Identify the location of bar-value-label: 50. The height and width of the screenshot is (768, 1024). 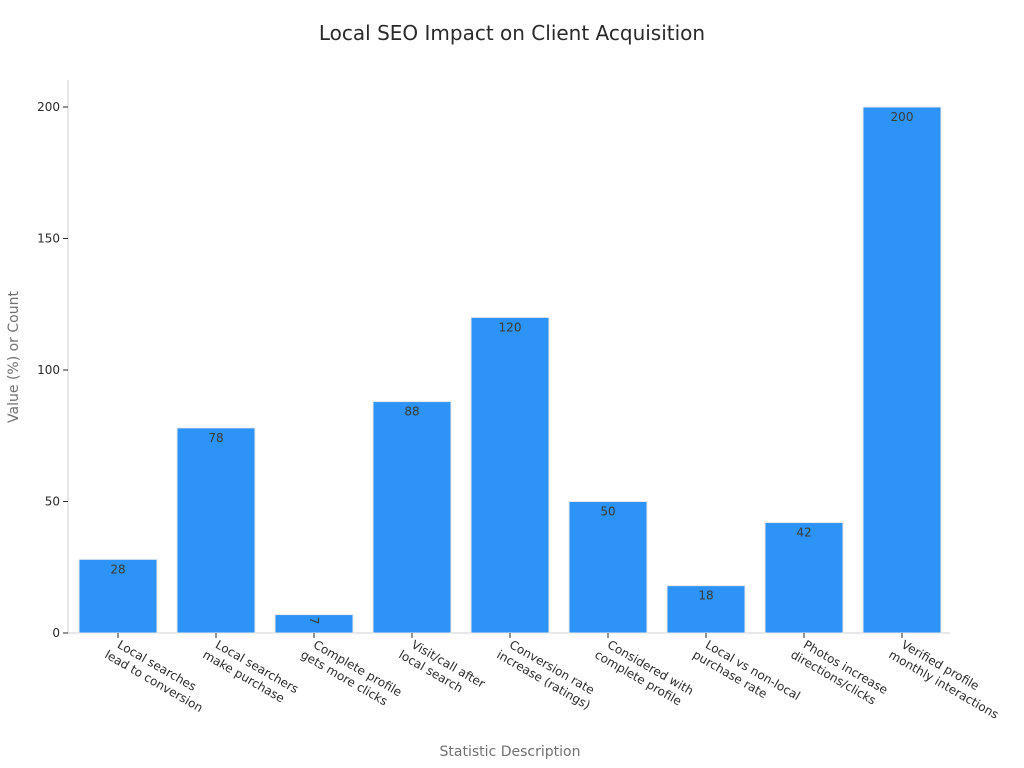
(607, 512).